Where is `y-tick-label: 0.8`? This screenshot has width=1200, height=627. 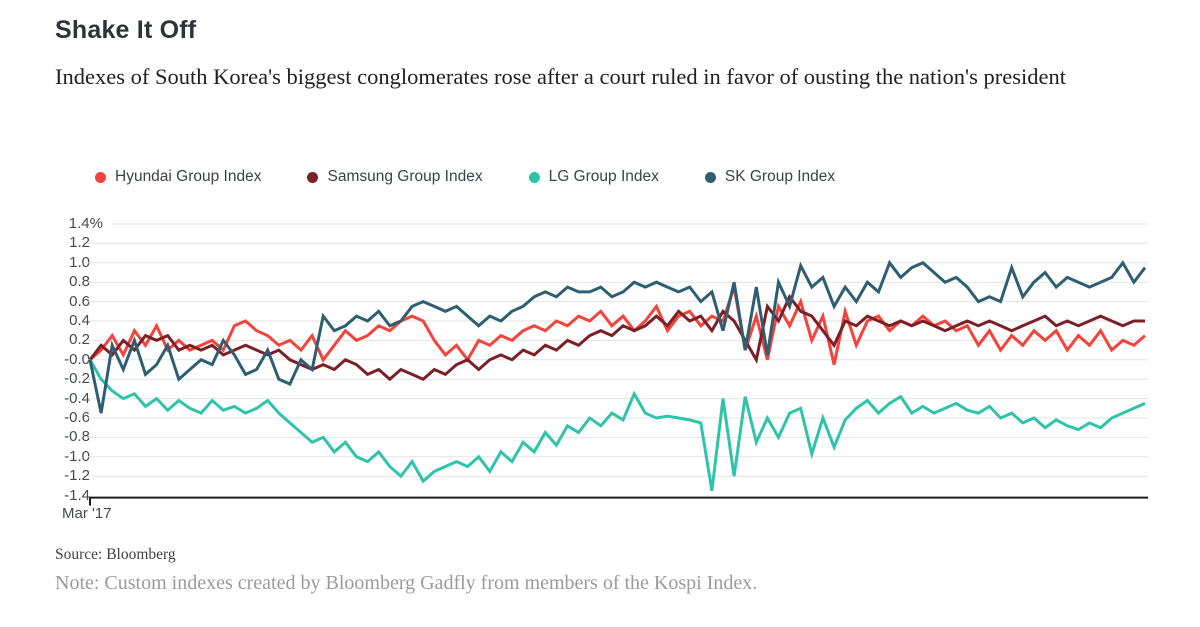 y-tick-label: 0.8 is located at coordinates (79, 282).